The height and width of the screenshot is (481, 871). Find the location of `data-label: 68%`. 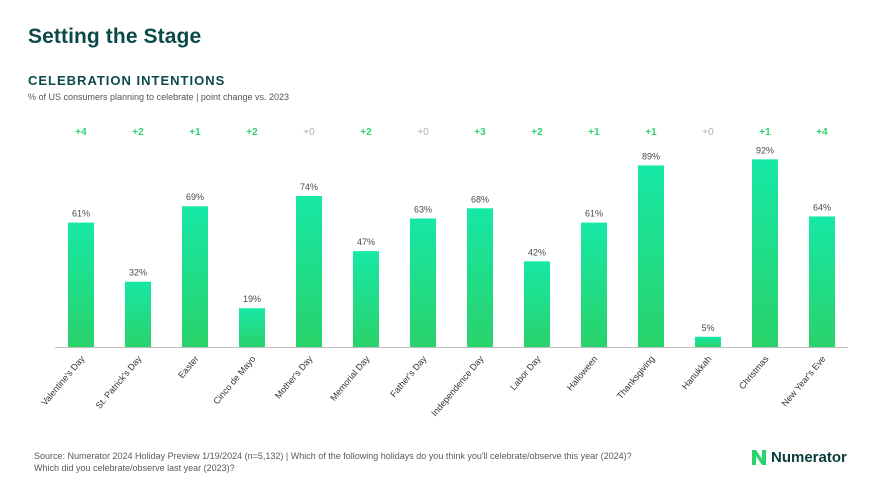

data-label: 68% is located at coordinates (480, 199).